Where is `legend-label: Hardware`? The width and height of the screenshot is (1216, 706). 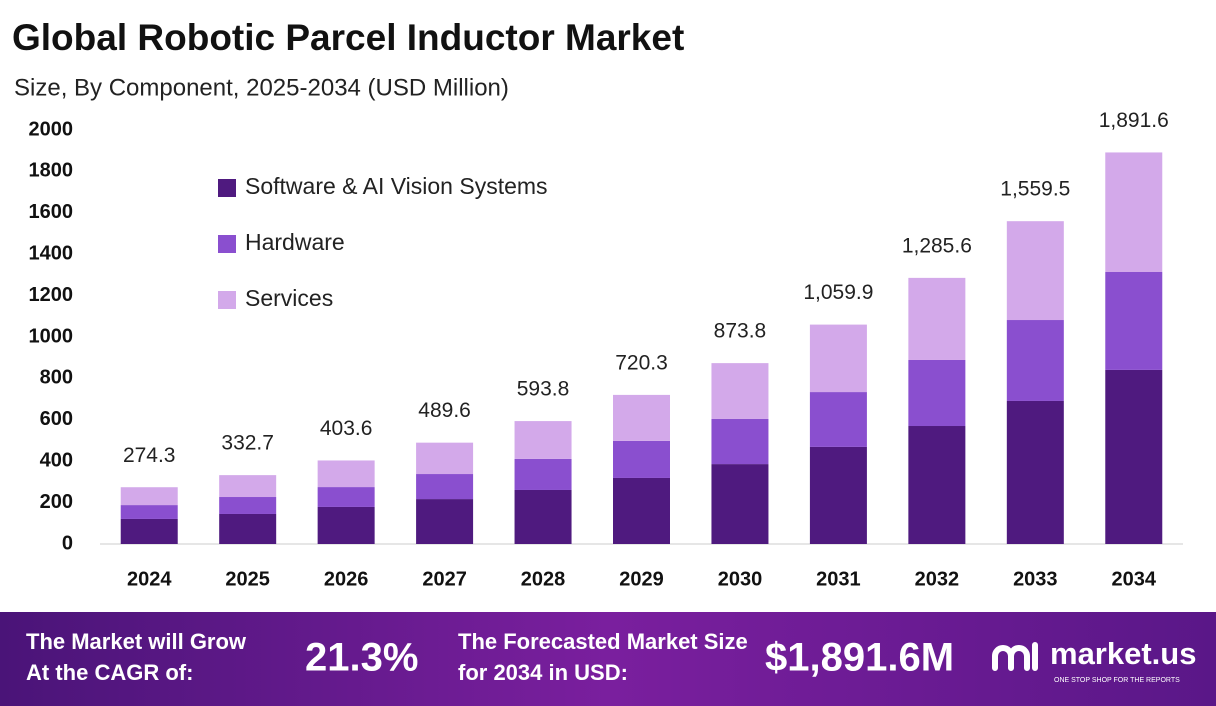 legend-label: Hardware is located at coordinates (295, 242).